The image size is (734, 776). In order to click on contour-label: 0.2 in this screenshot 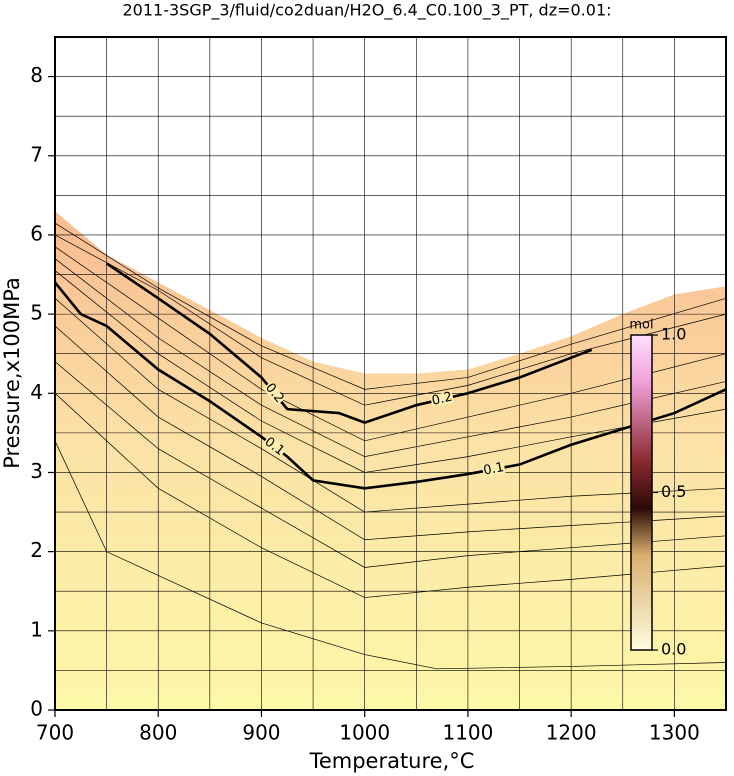, I will do `click(442, 399)`.